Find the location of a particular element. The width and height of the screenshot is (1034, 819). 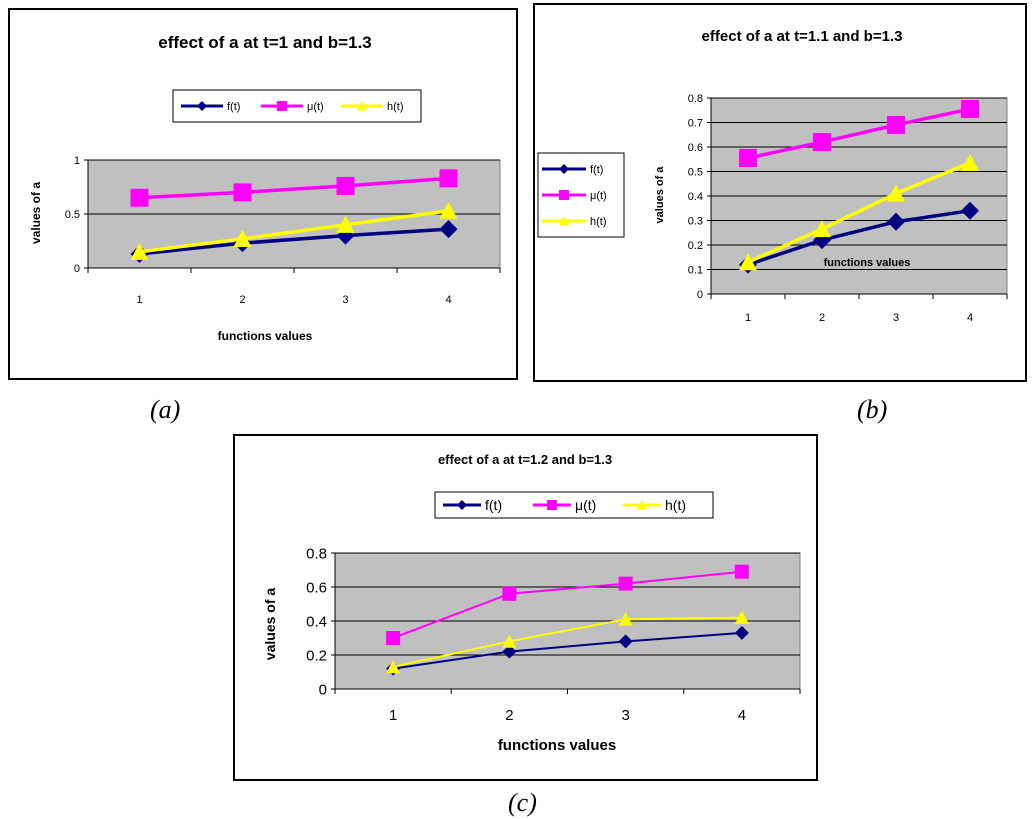

chart-a-y-tick-label: 0.5 is located at coordinates (72, 215).